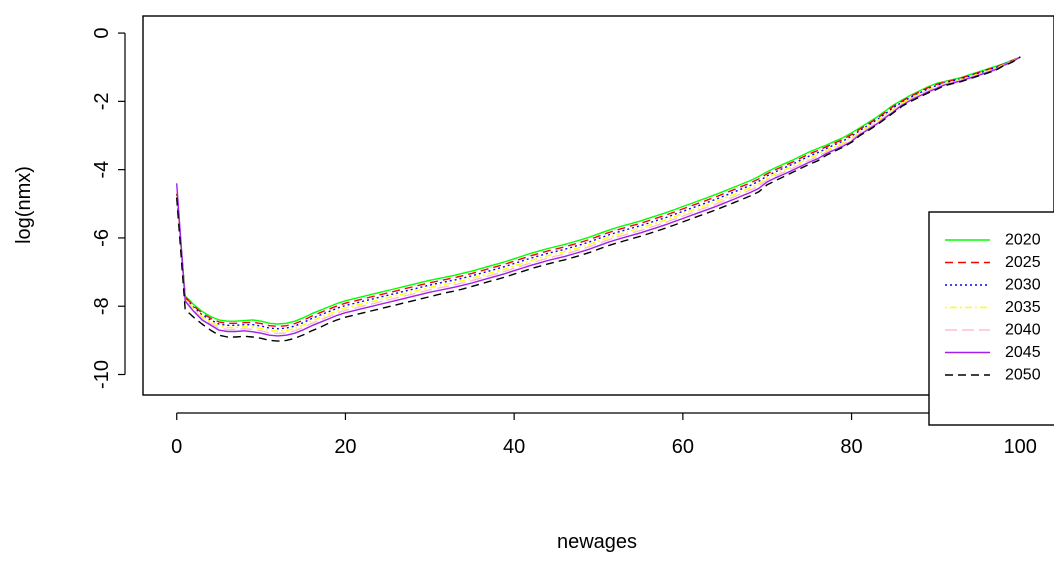 The height and width of the screenshot is (564, 1054). Describe the element at coordinates (102, 374) in the screenshot. I see `y-tick-label: -10` at that location.